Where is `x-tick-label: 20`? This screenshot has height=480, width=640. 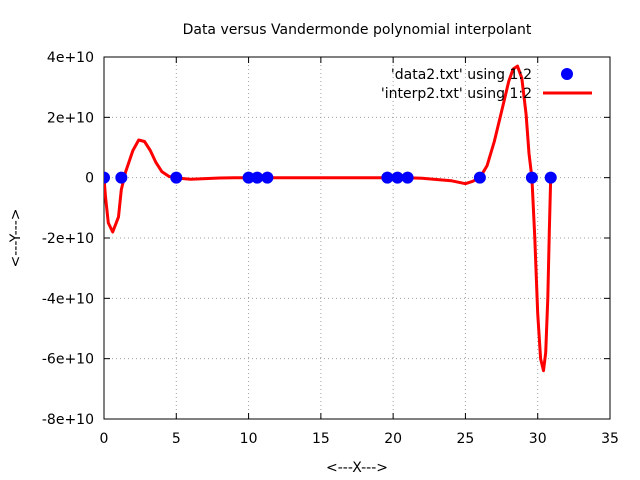
x-tick-label: 20 is located at coordinates (393, 439).